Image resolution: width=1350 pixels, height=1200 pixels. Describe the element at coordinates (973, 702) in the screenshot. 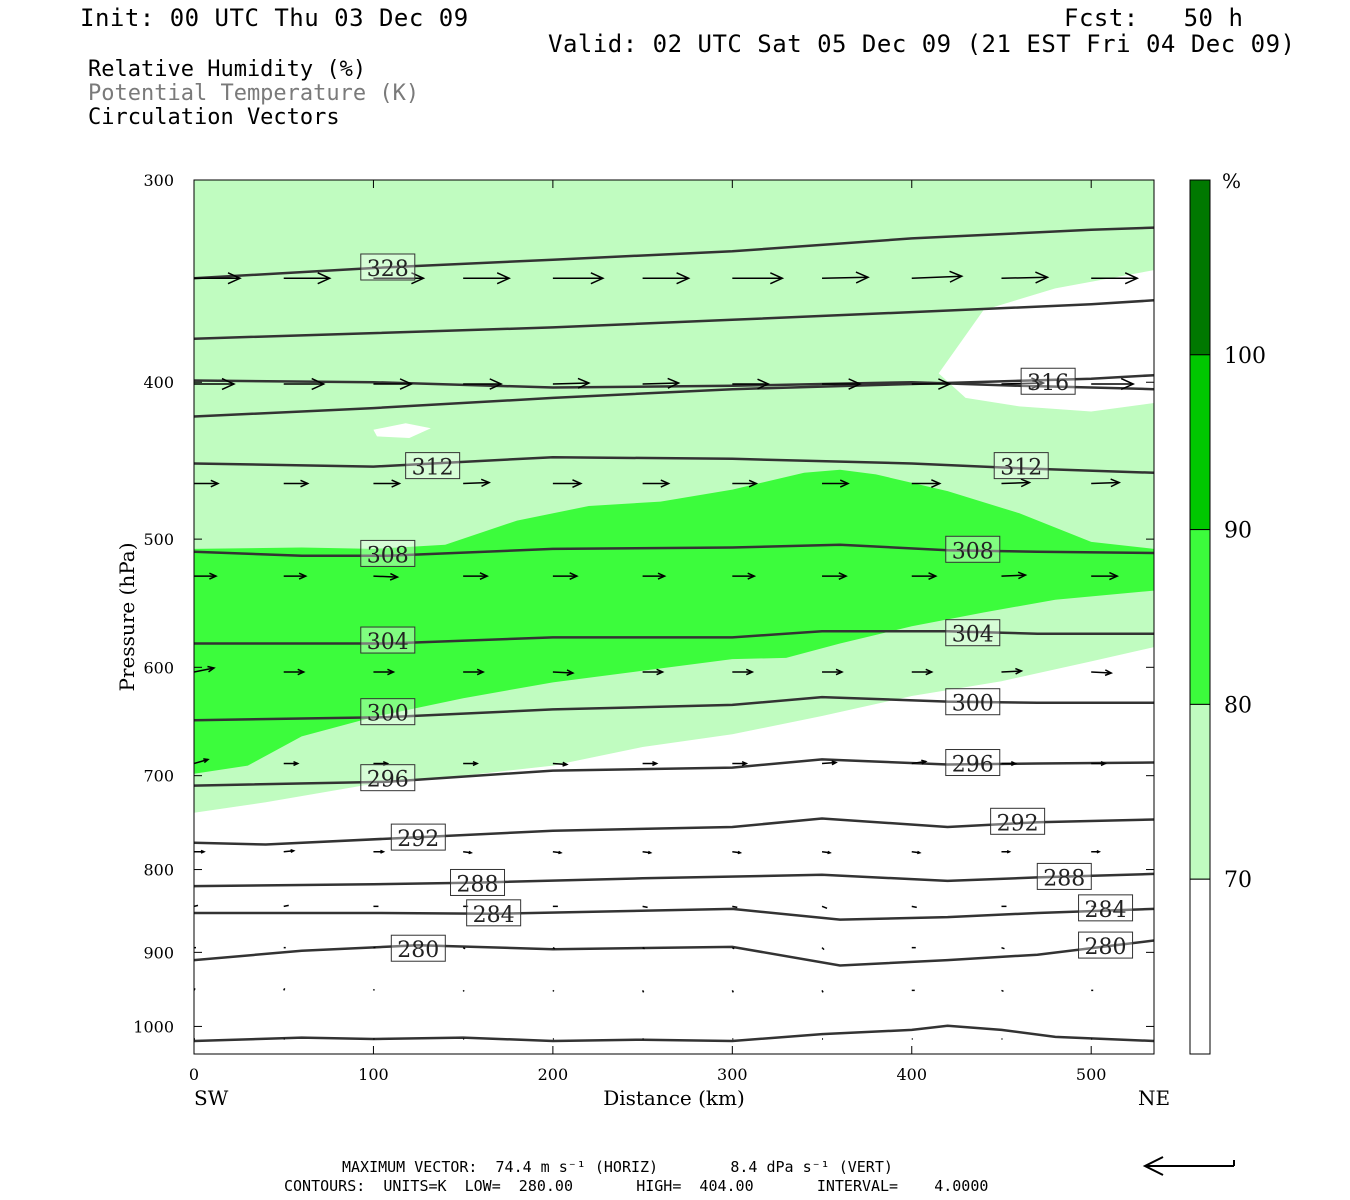

I see `contour-label-300: 300` at that location.